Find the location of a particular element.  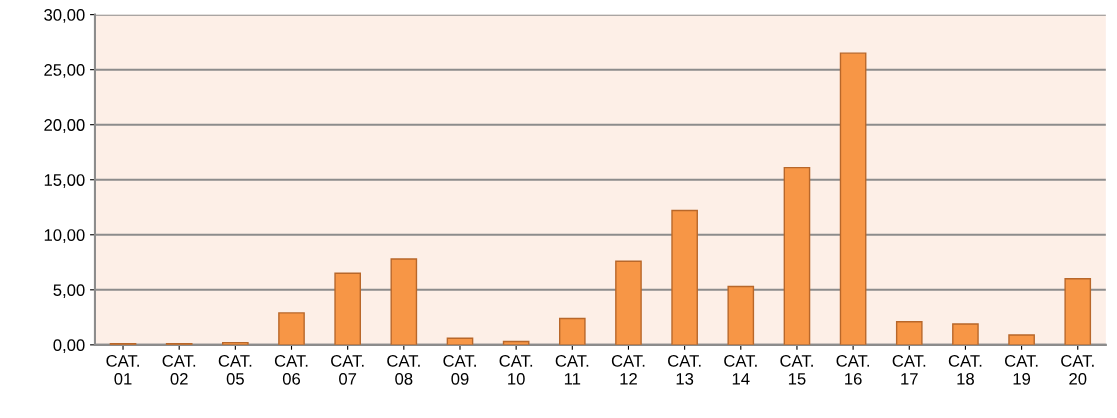

x-tick-label: CAT. 15 is located at coordinates (796, 370).